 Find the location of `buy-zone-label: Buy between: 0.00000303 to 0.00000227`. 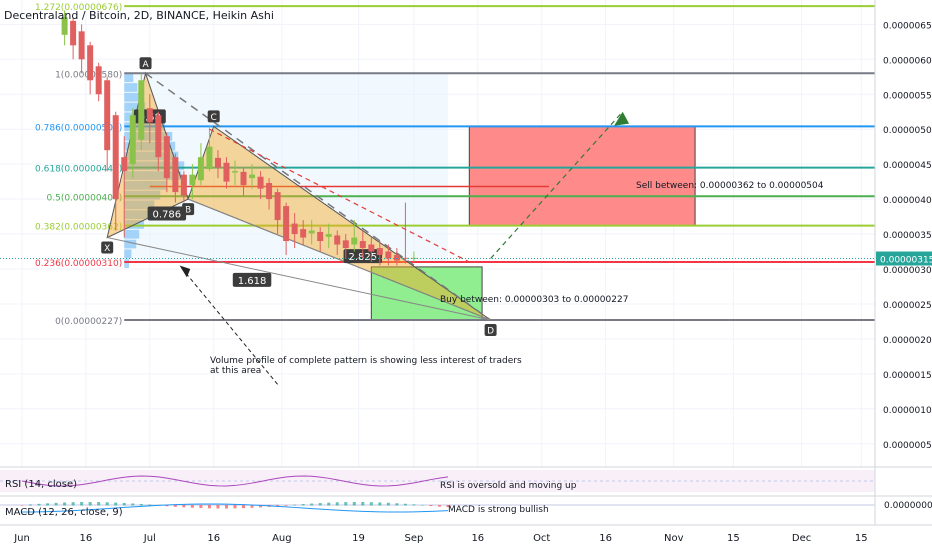

buy-zone-label: Buy between: 0.00000303 to 0.00000227 is located at coordinates (534, 300).